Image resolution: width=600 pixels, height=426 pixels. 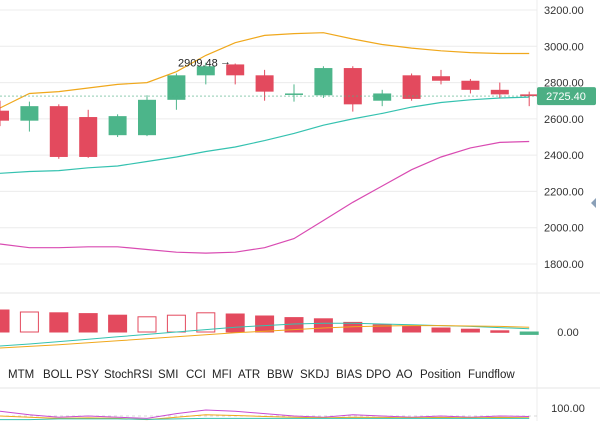 I want to click on indicator-tab-mtm: MTM, so click(x=21, y=375).